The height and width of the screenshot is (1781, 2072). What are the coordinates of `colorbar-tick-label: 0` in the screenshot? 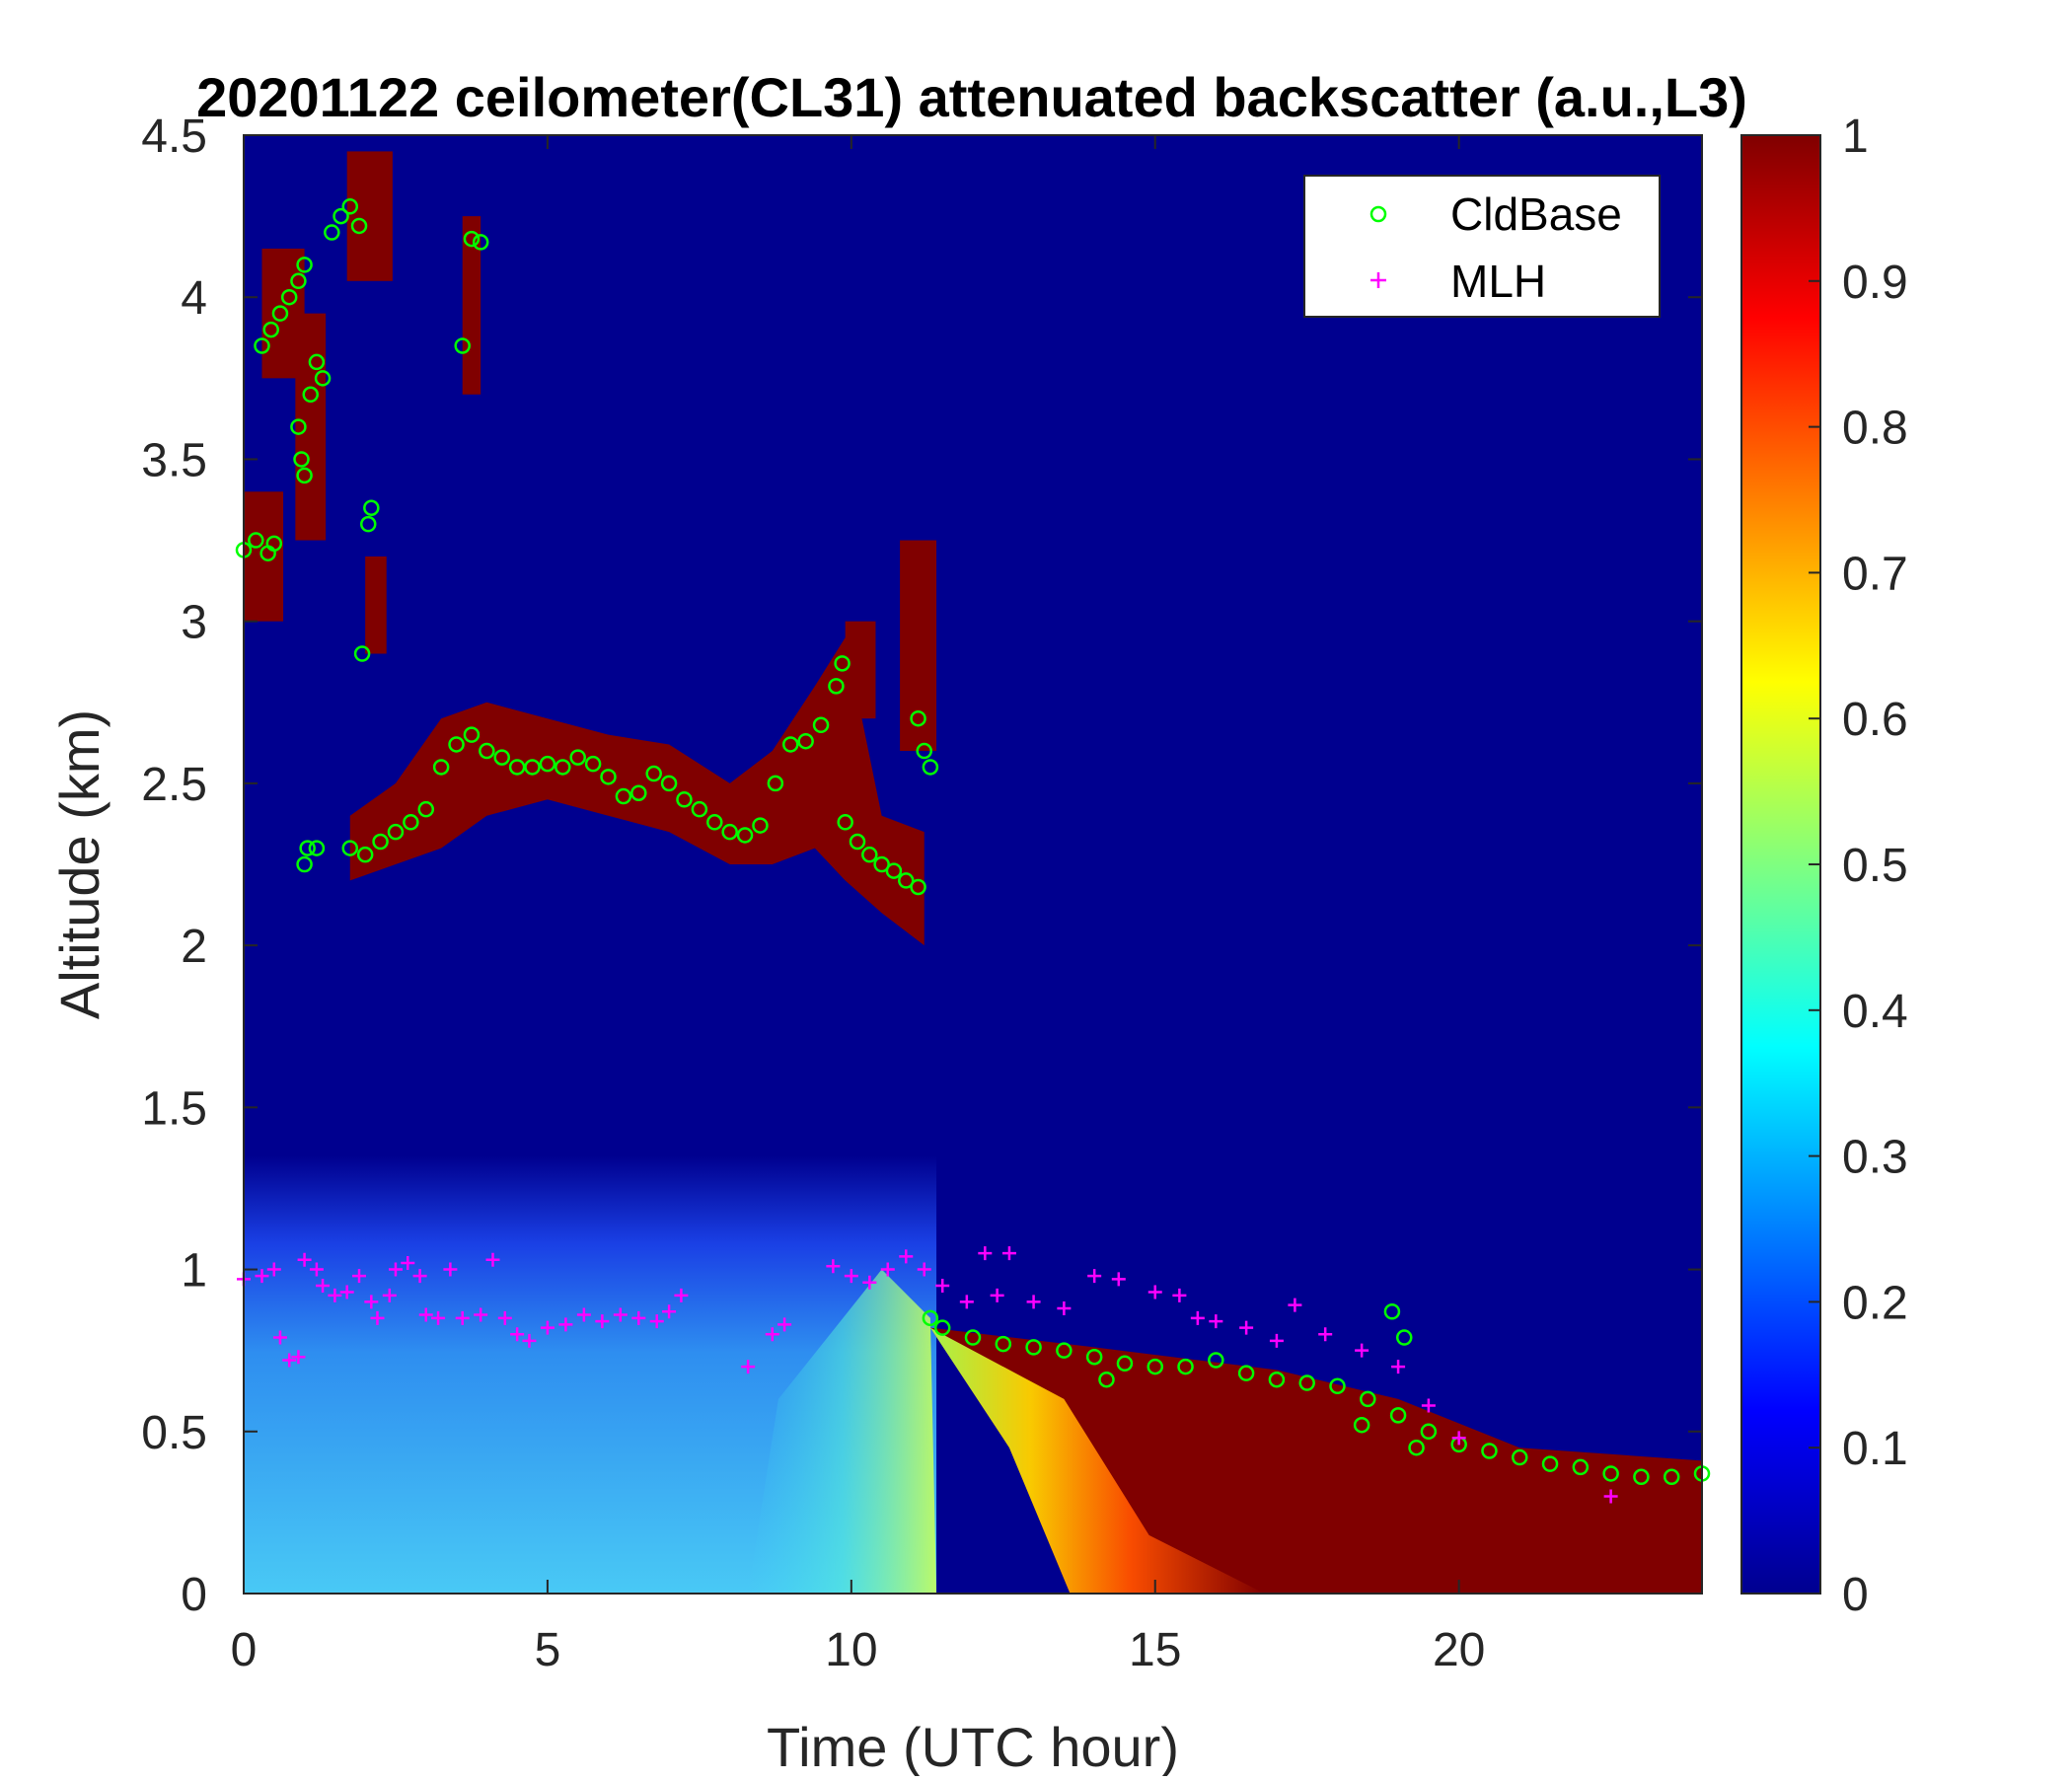 It's located at (1855, 1595).